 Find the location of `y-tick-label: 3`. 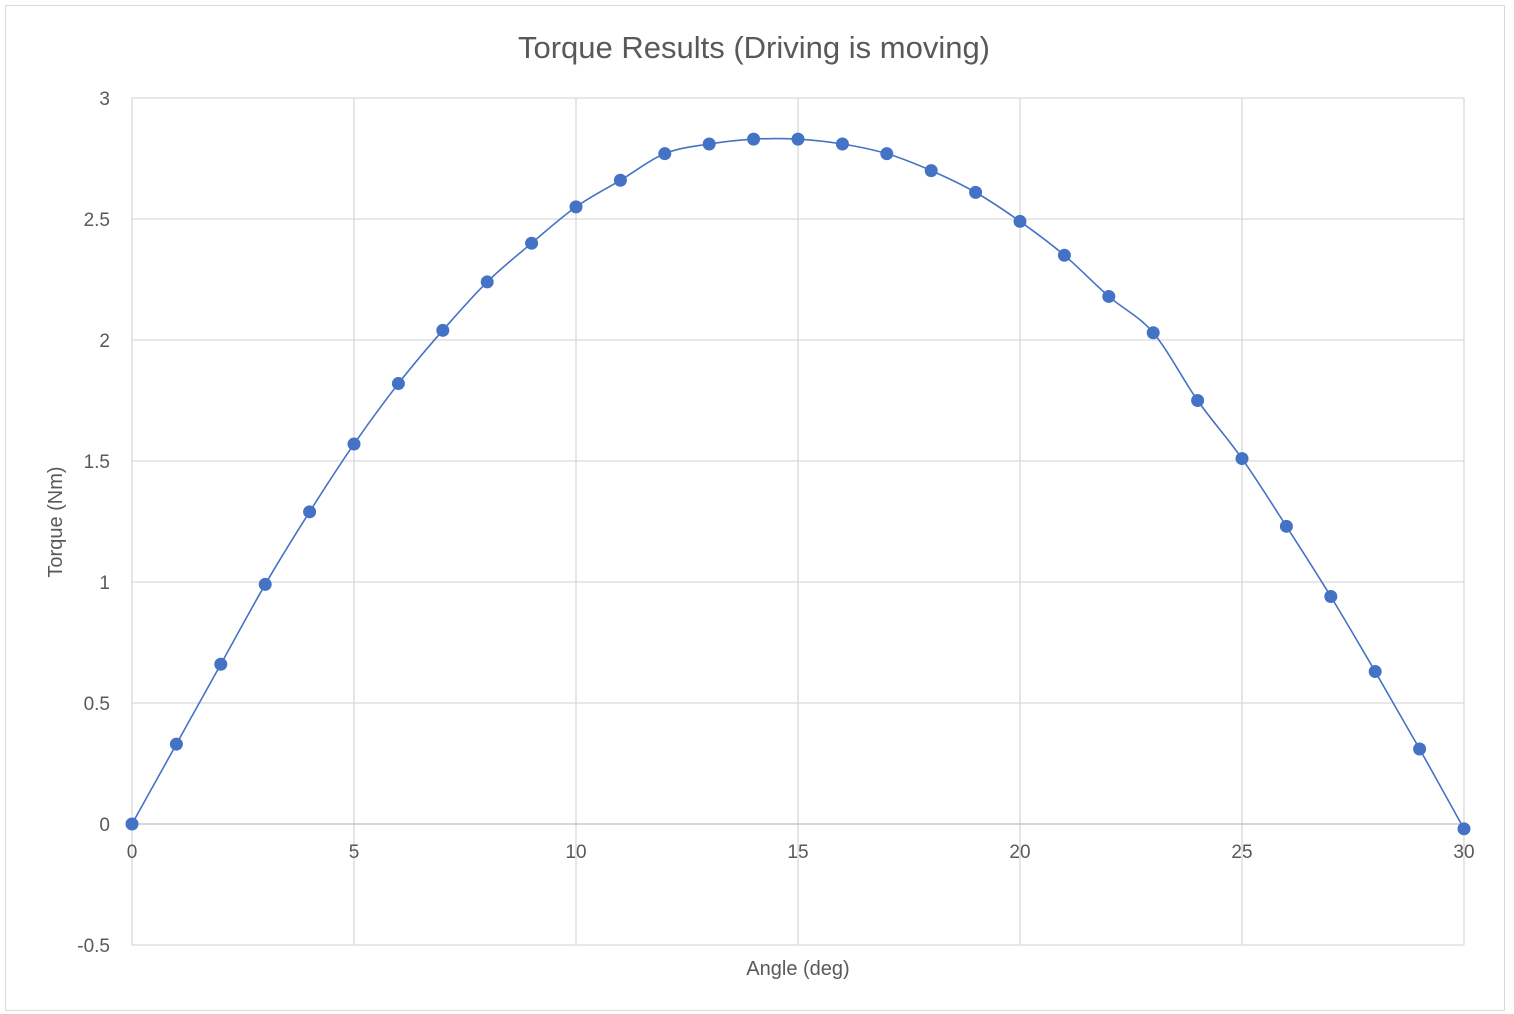

y-tick-label: 3 is located at coordinates (104, 99).